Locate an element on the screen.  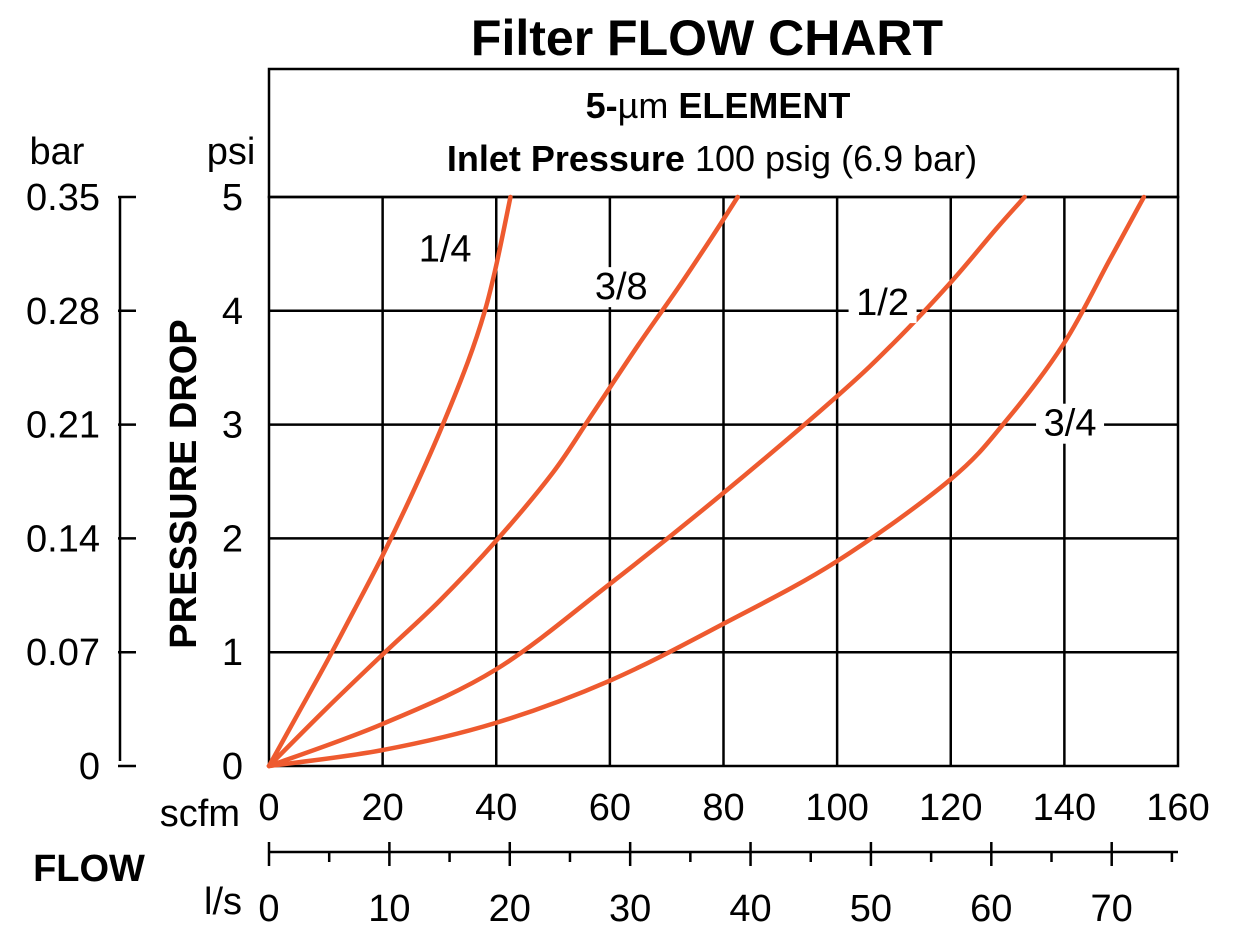
header-line-1-prefix: 5- is located at coordinates (602, 105).